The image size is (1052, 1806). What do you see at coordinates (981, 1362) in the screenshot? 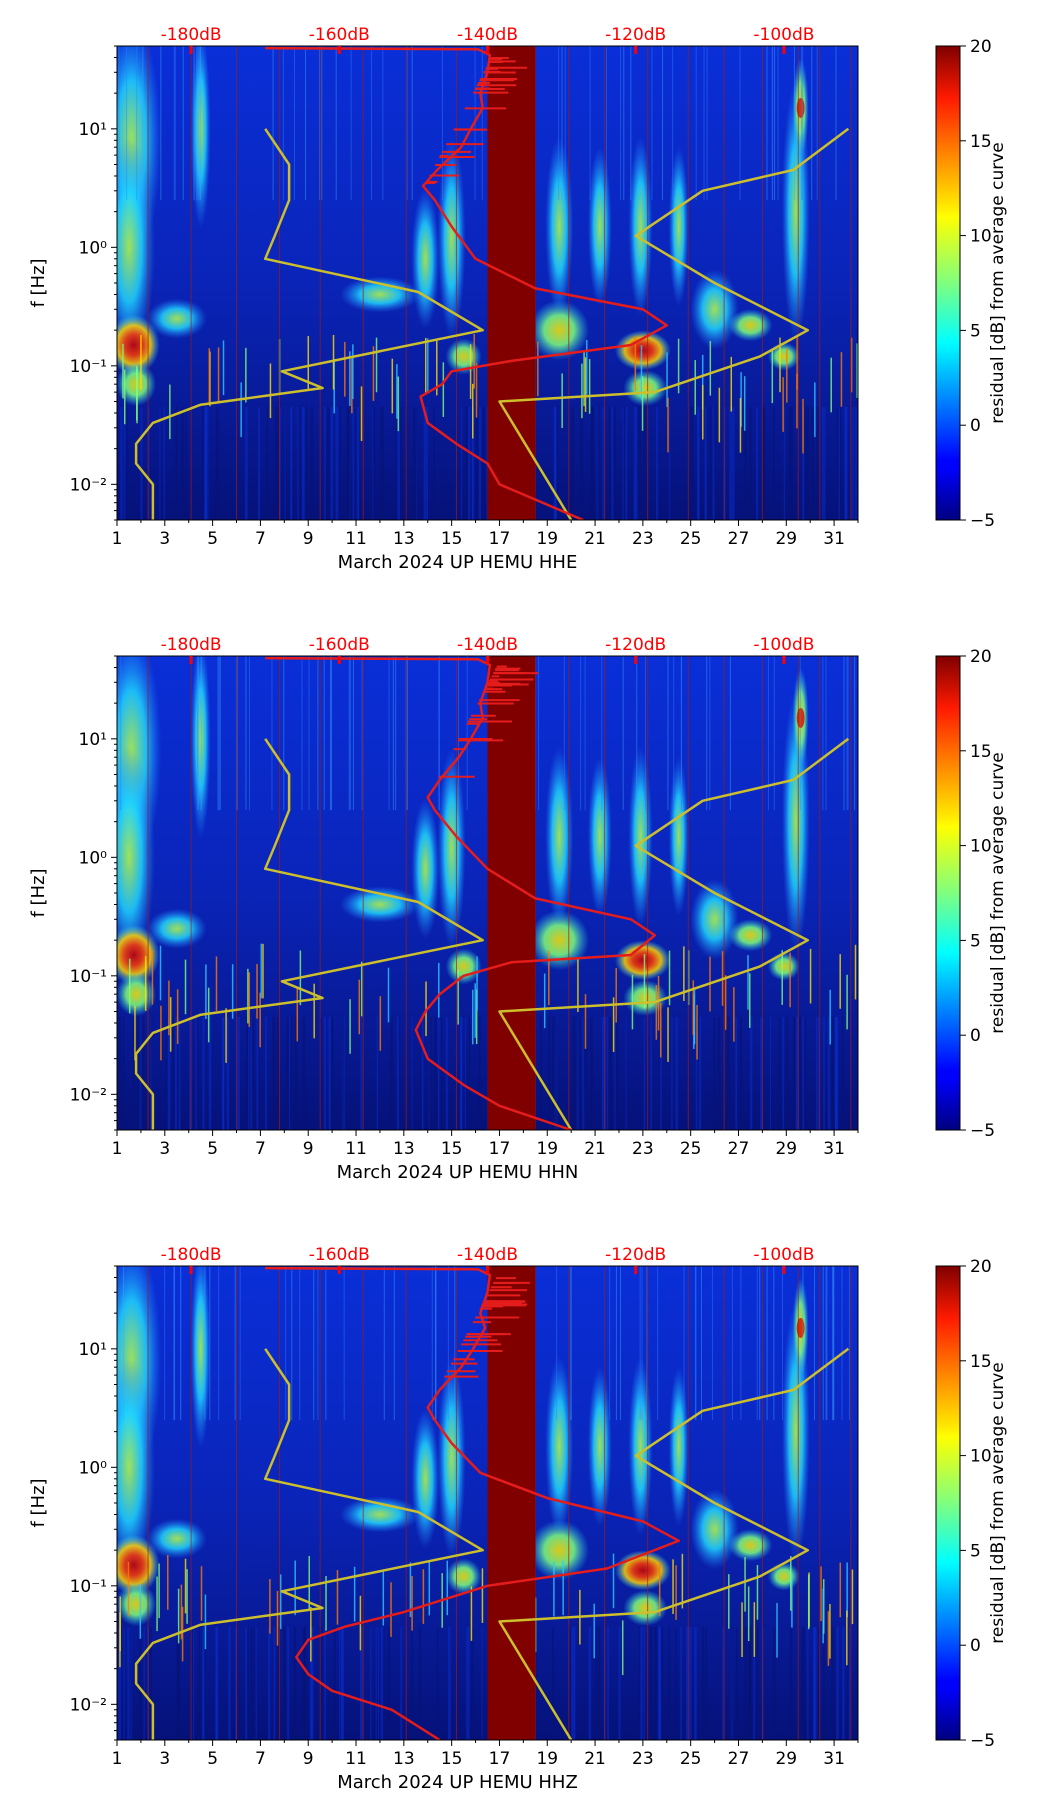
I see `colorbar-tick-label: 15` at bounding box center [981, 1362].